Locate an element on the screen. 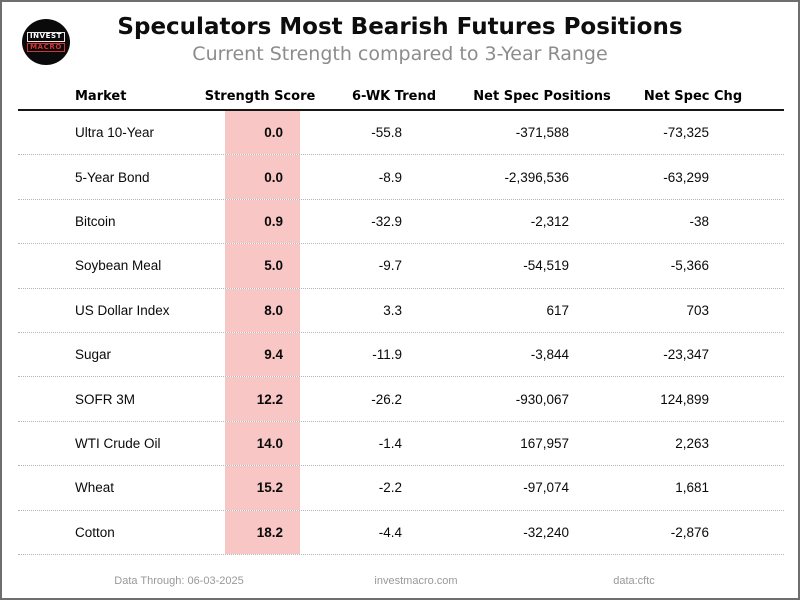  table-row: US Dollar Index 8.0 3.3 617 703 is located at coordinates (401, 310).